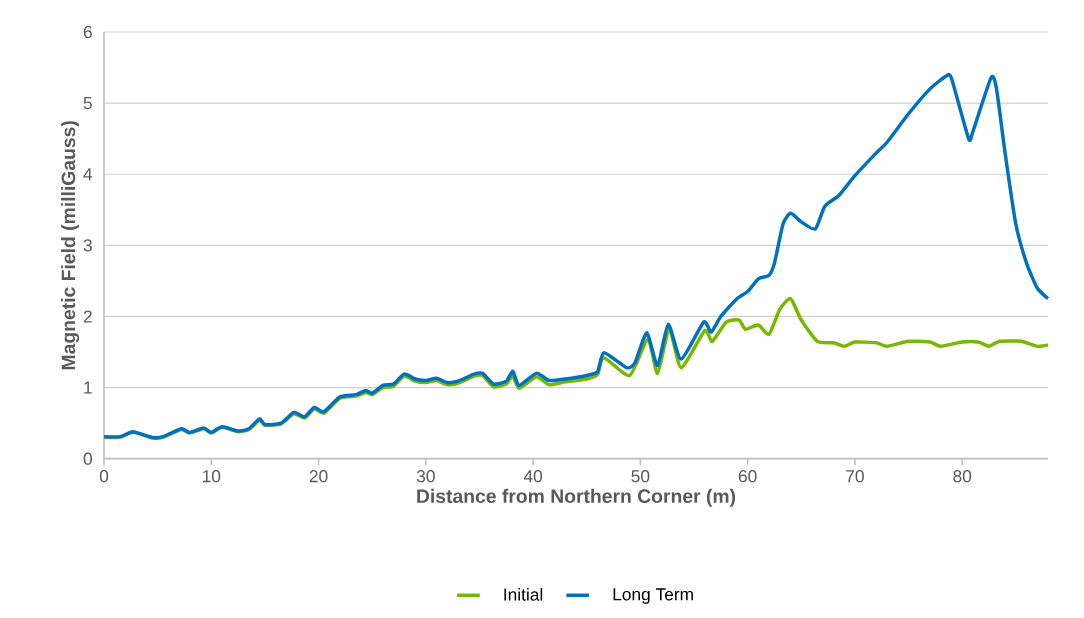 The height and width of the screenshot is (618, 1084). What do you see at coordinates (88, 387) in the screenshot?
I see `y-tick-label: 1` at bounding box center [88, 387].